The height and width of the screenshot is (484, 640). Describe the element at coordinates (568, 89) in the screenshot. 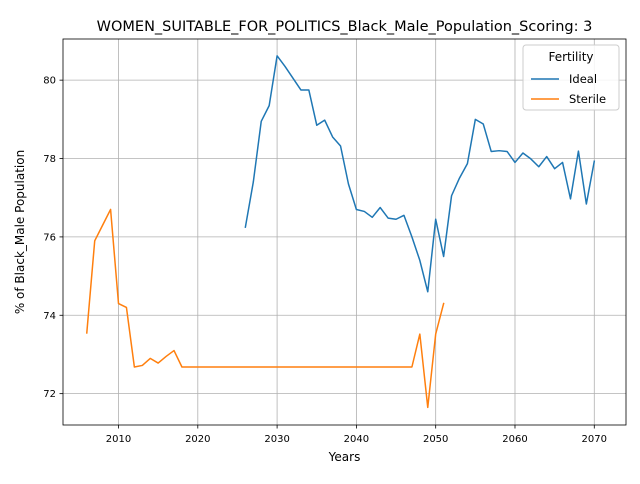

I see `legend-items: Ideal Sterile` at that location.